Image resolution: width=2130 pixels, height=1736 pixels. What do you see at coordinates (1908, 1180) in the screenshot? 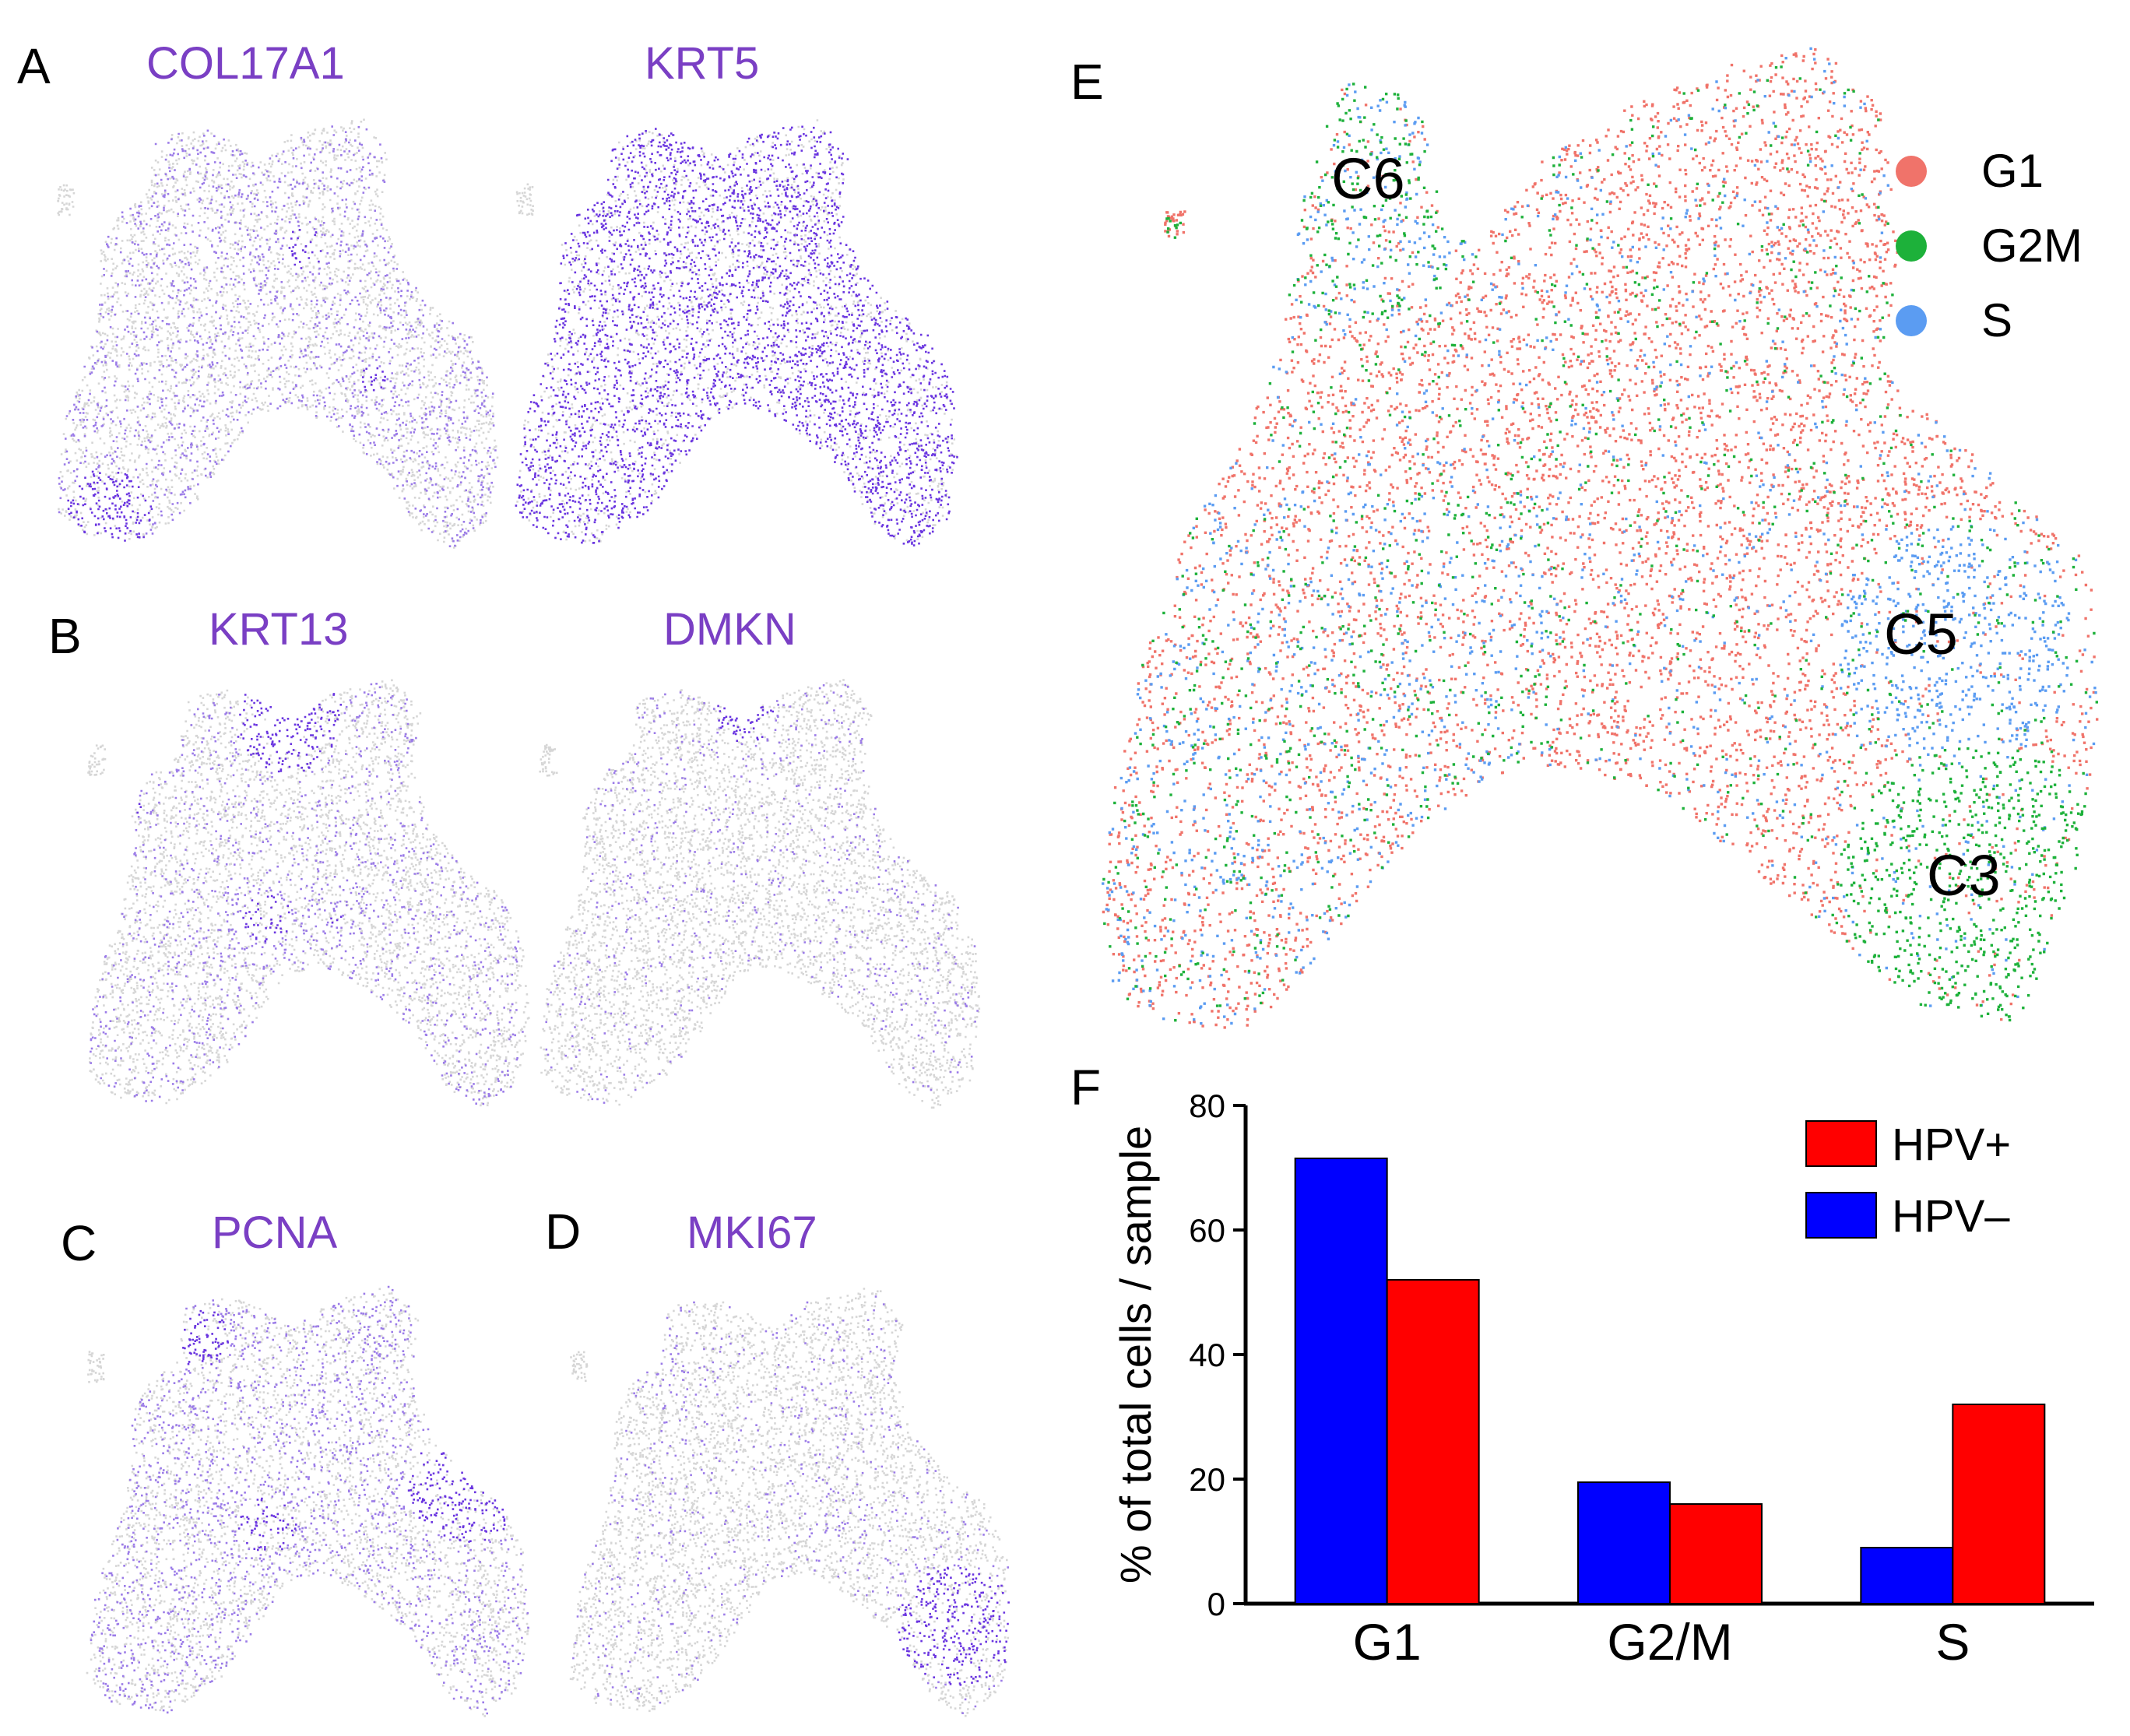
I see `bar-legend: HPV+ HPV–` at bounding box center [1908, 1180].